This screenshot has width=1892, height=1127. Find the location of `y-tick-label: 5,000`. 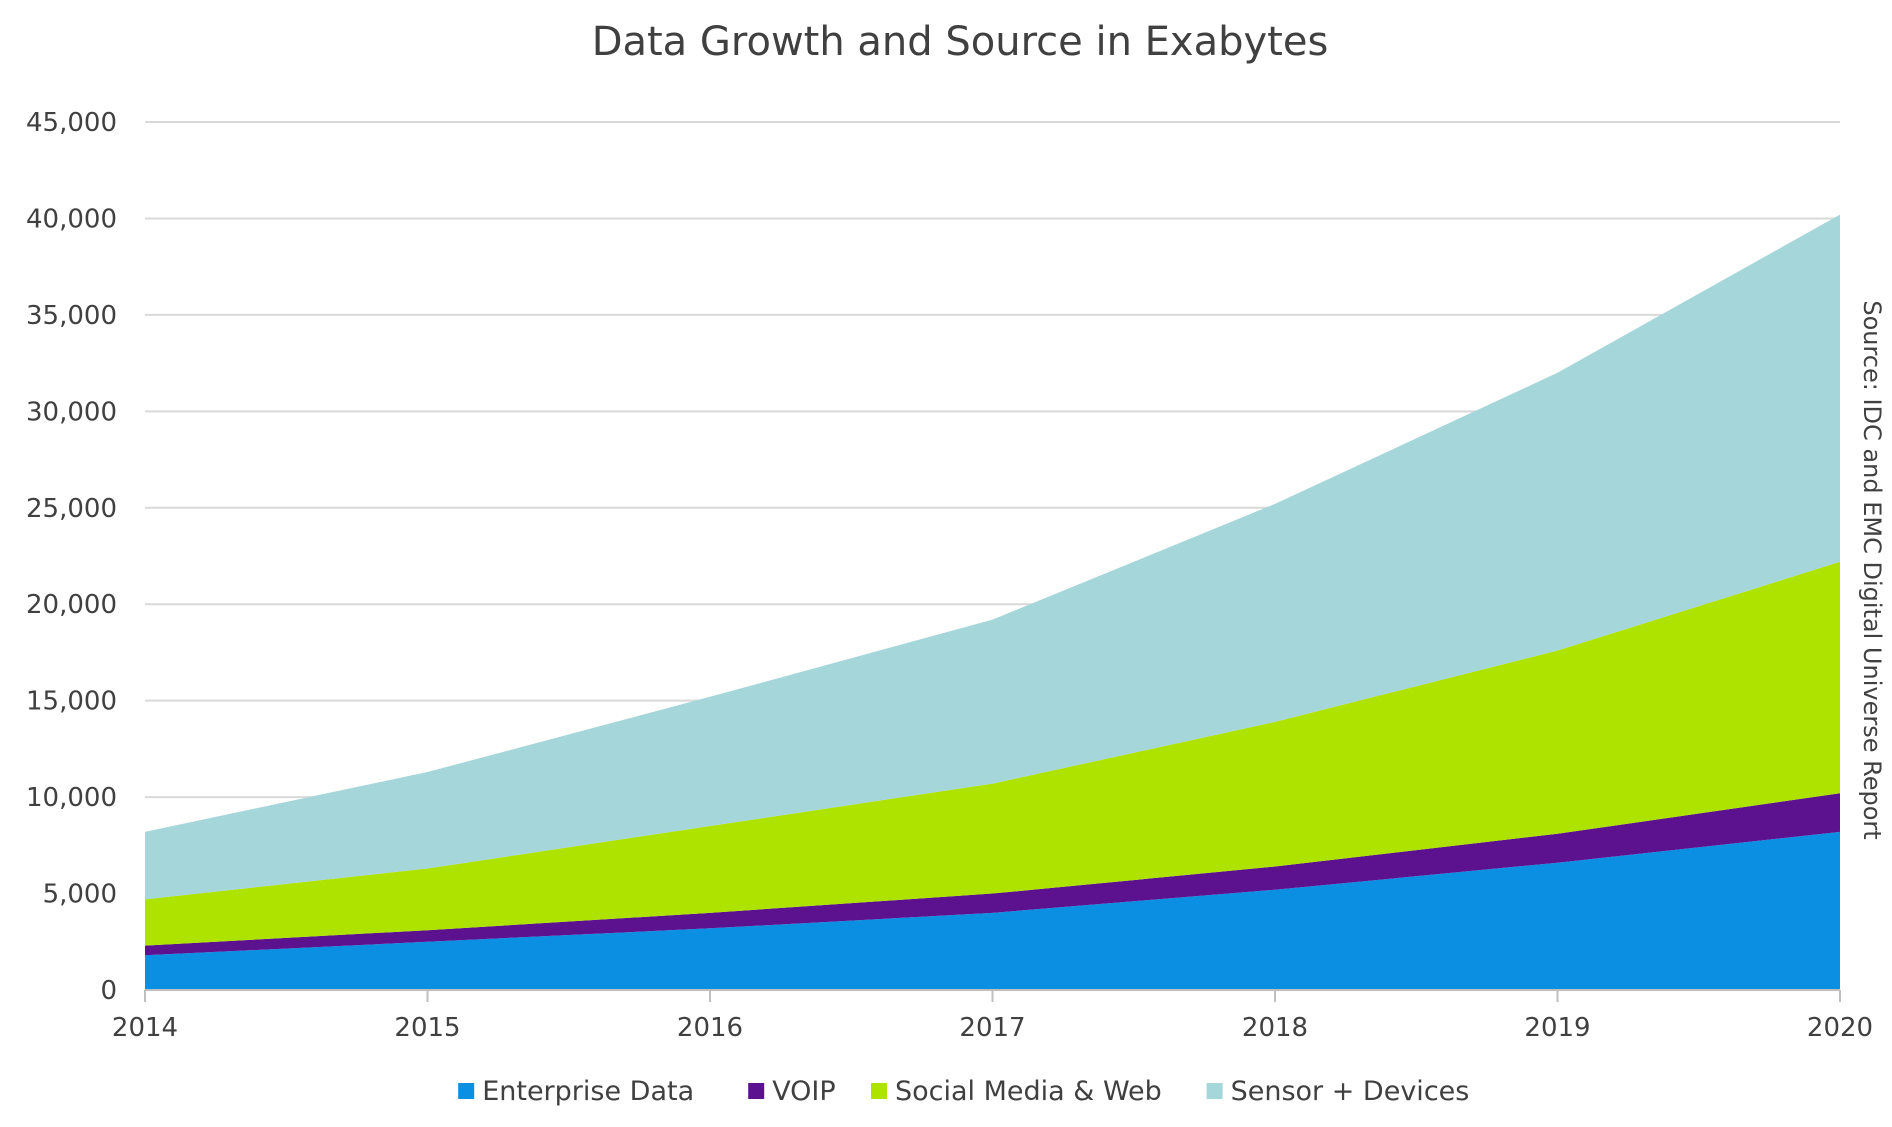

y-tick-label: 5,000 is located at coordinates (80, 895).